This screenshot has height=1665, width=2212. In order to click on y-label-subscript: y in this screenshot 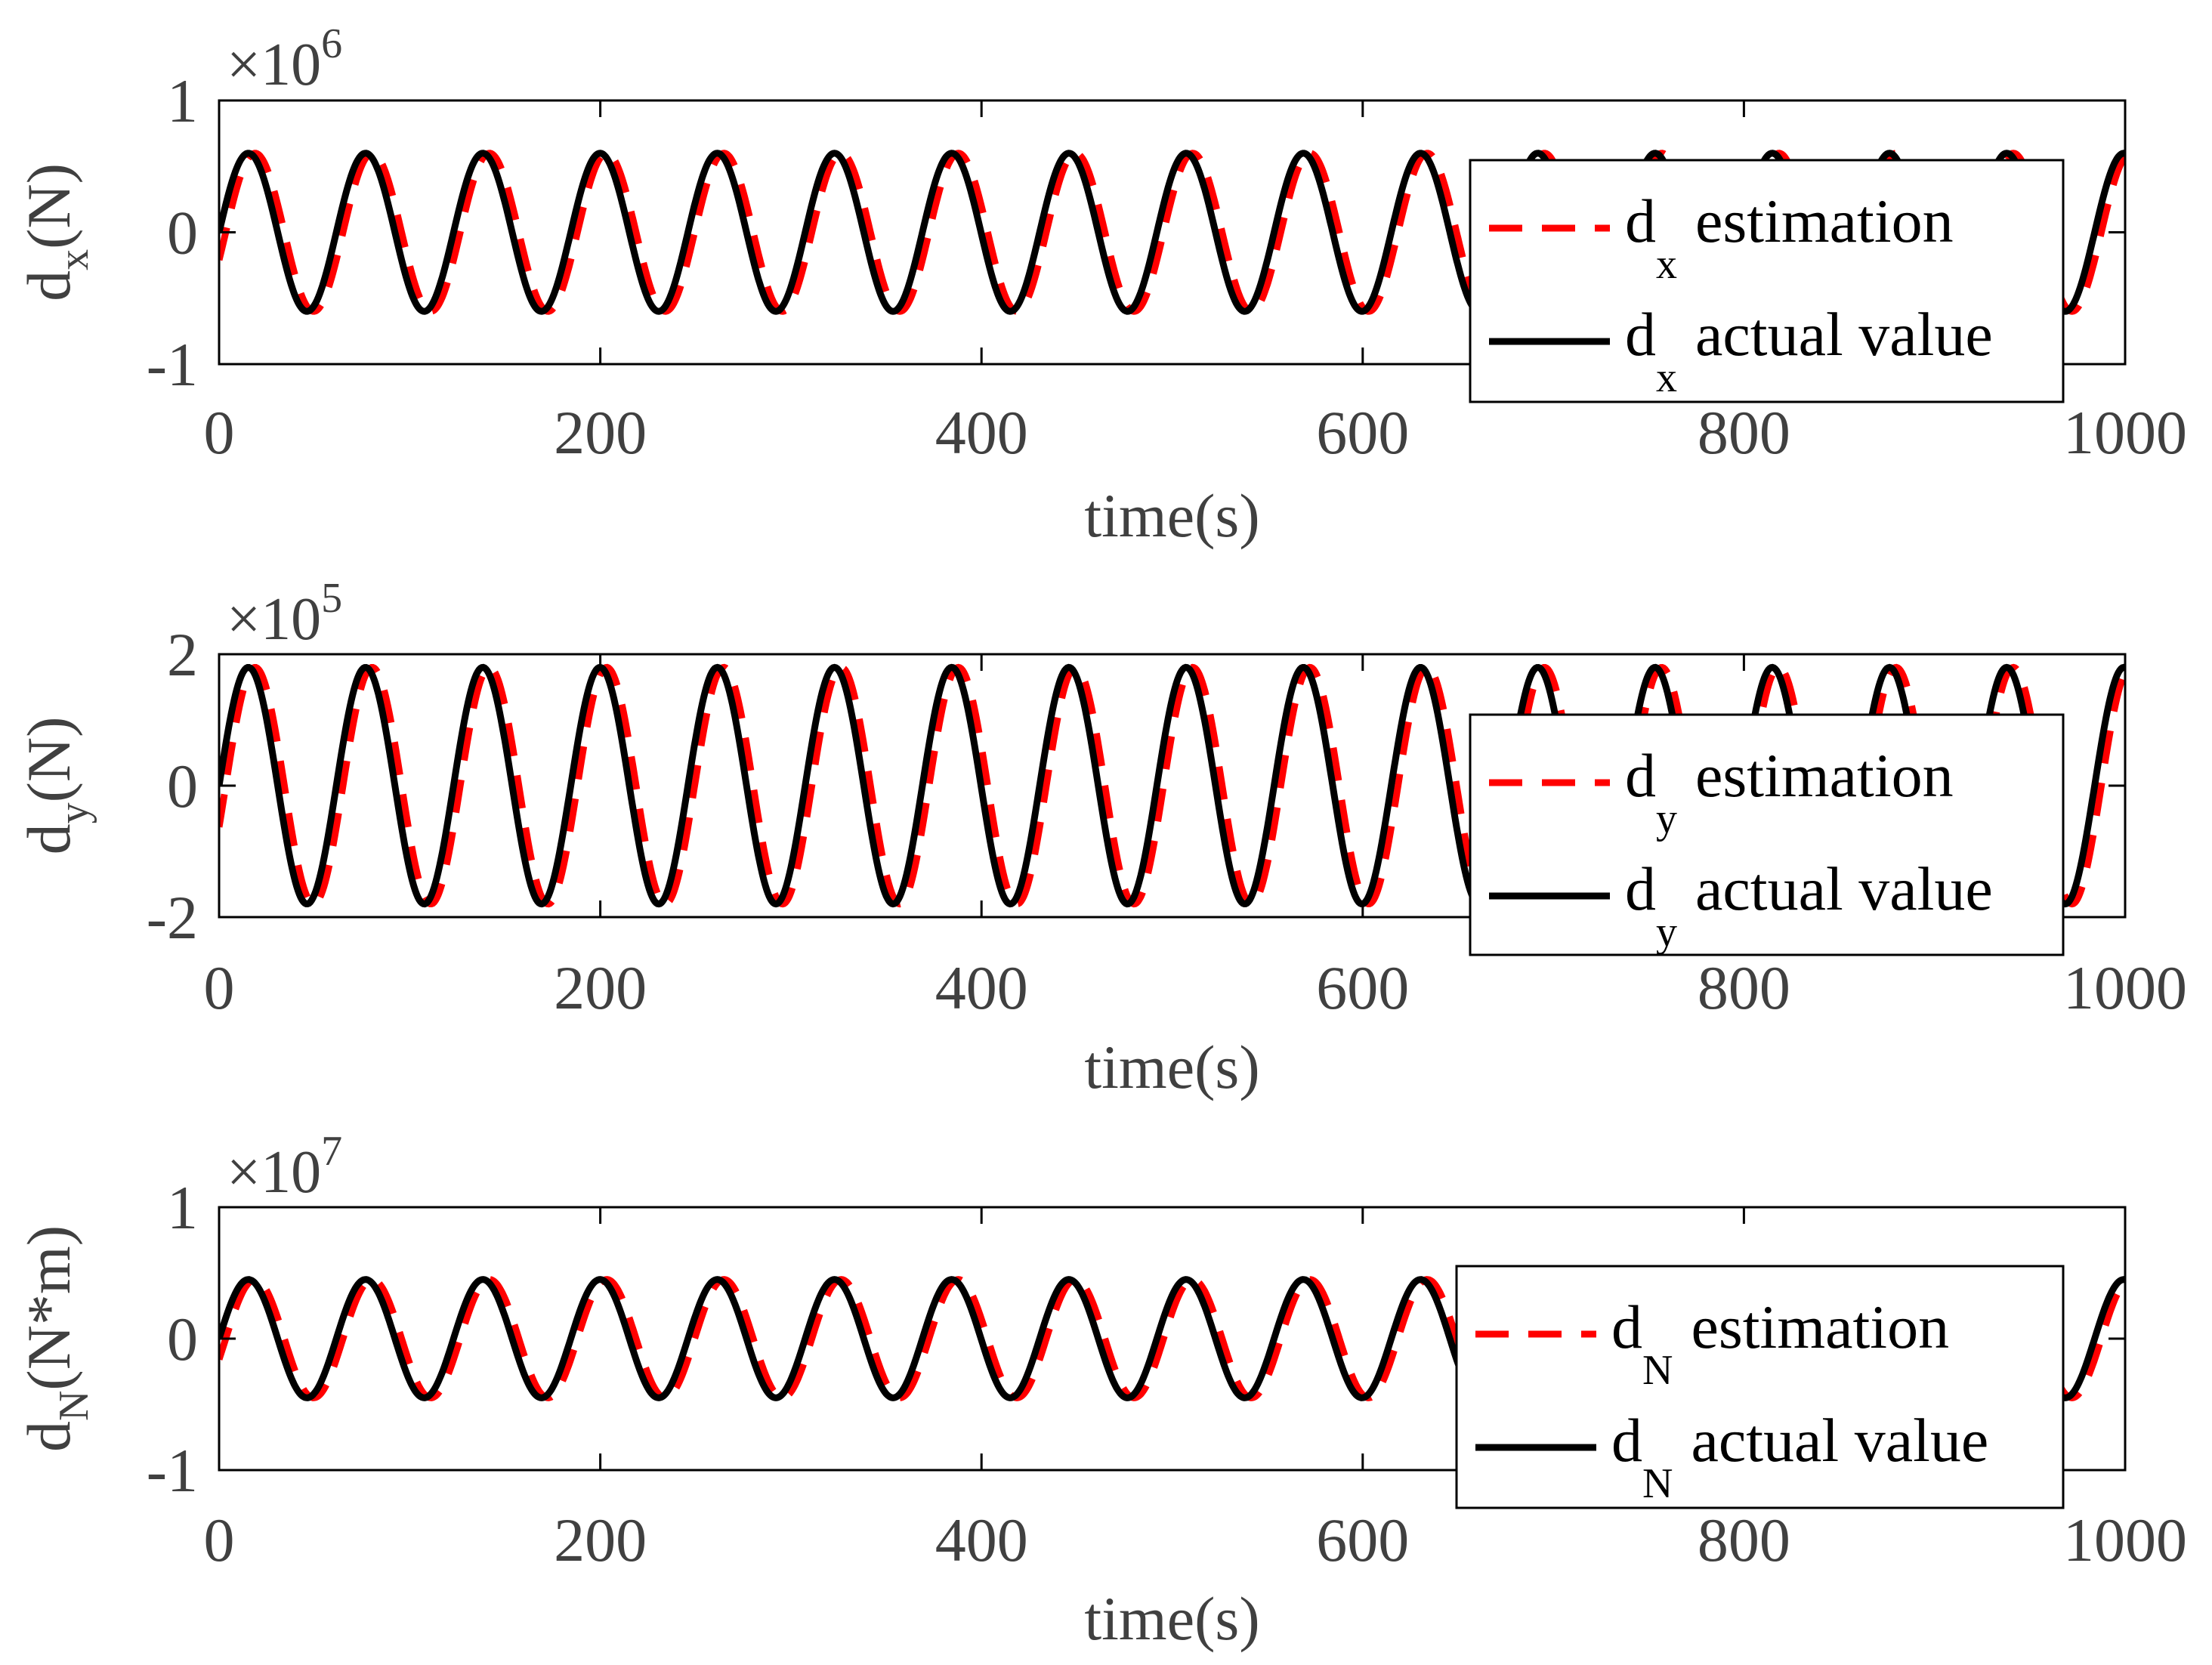, I will do `click(74, 813)`.